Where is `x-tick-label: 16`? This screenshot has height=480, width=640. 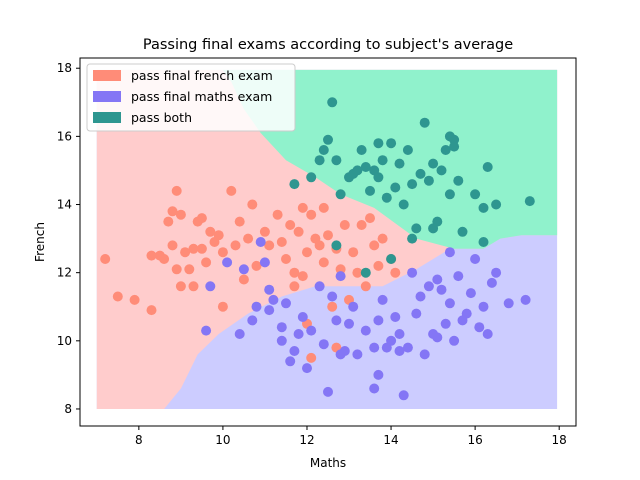
x-tick-label: 16 is located at coordinates (474, 440).